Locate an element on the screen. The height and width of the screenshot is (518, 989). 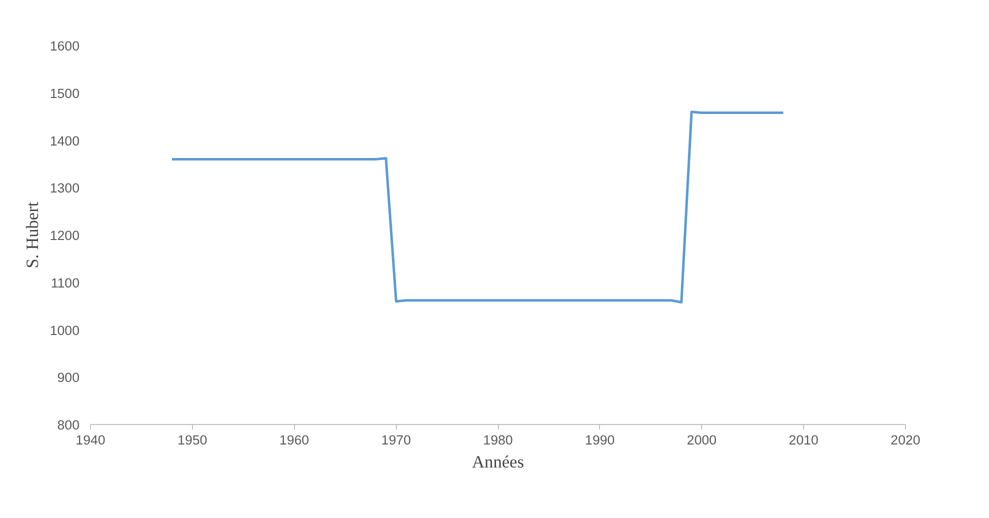
x-tick-label: 1950 is located at coordinates (193, 440).